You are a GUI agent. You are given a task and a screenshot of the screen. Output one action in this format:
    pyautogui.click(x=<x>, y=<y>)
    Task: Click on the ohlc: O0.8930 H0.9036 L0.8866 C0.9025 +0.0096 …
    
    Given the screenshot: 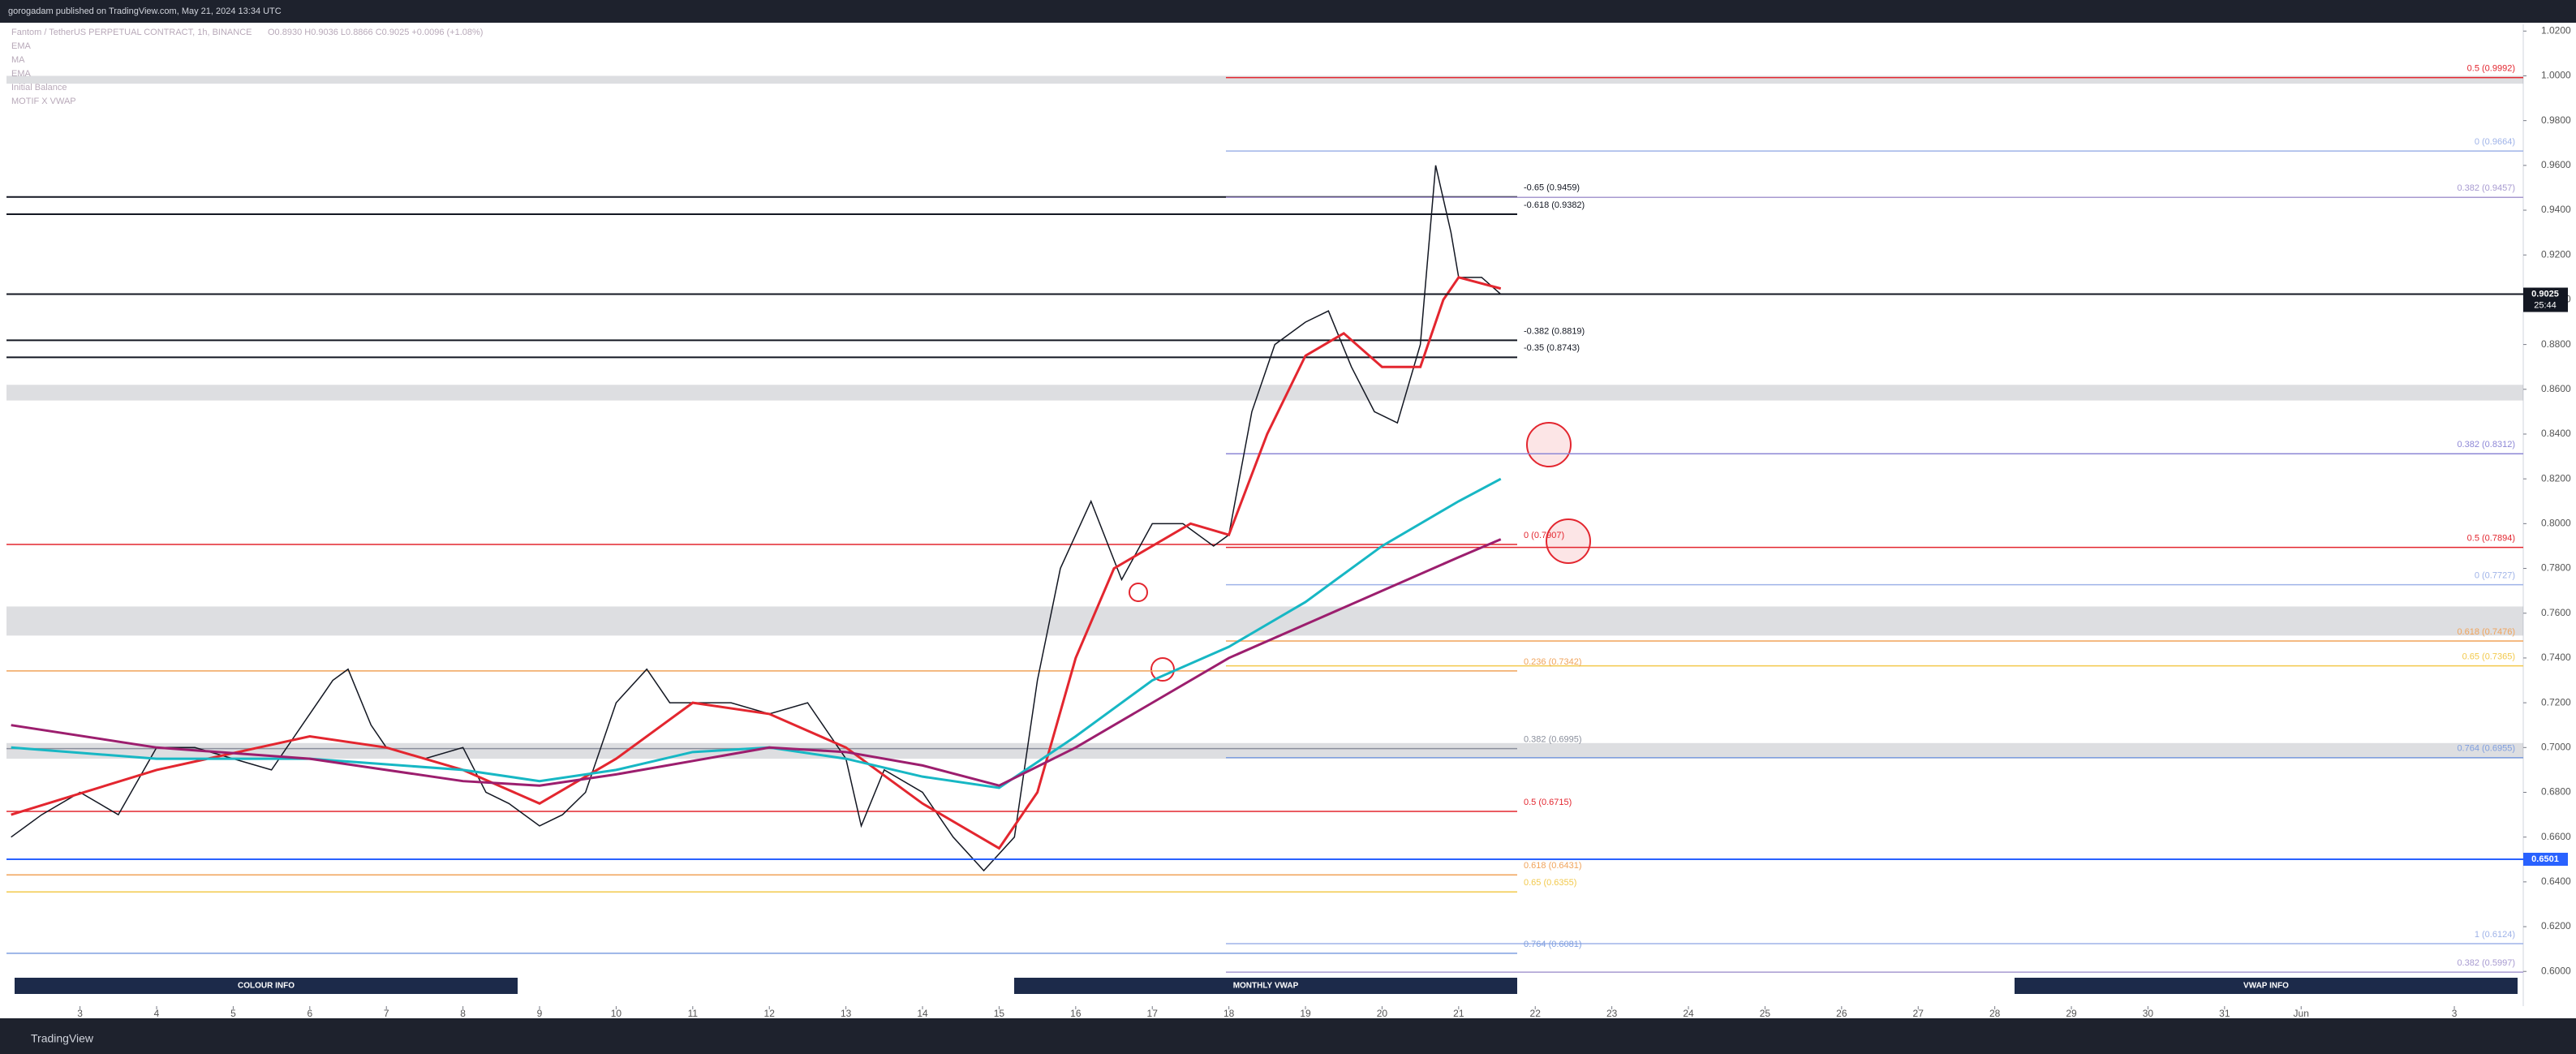 What is the action you would take?
    pyautogui.click(x=375, y=32)
    